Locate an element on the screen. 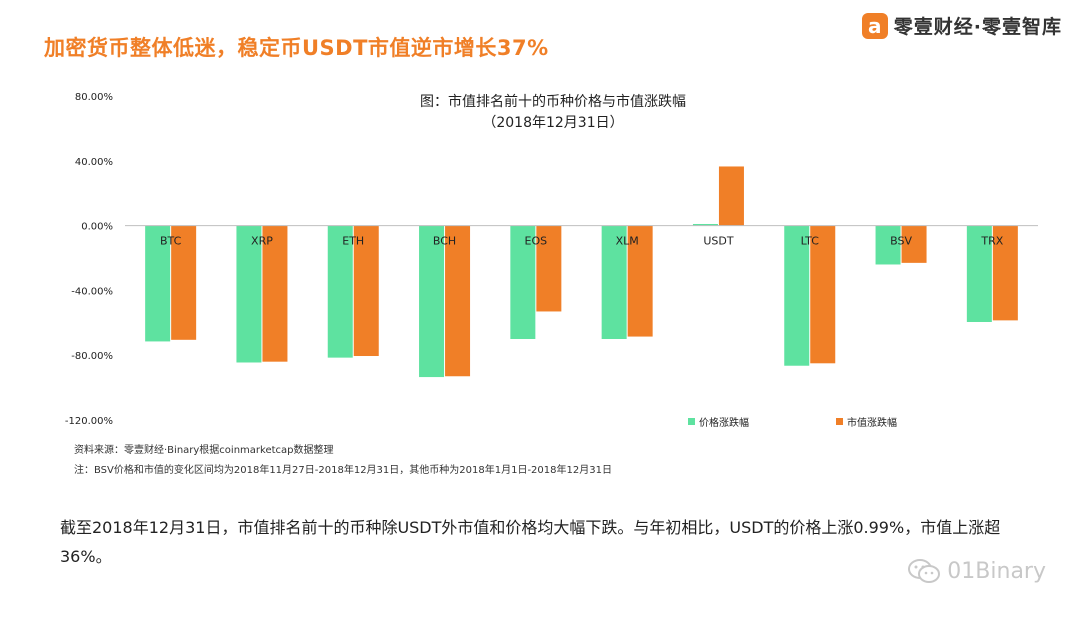 This screenshot has height=622, width=1080. x-tick-label: XLM is located at coordinates (627, 241).